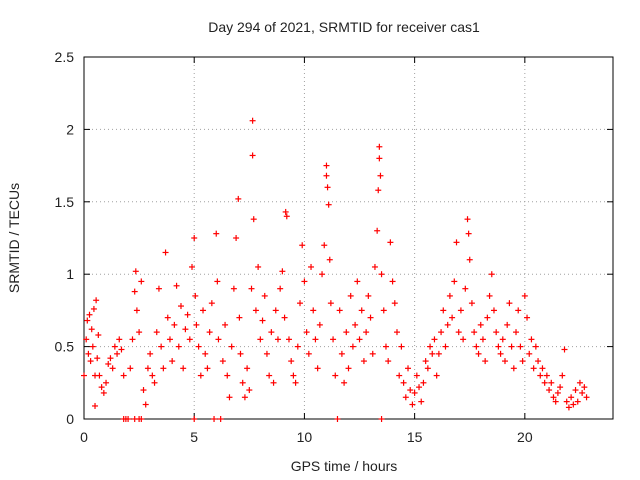 Image resolution: width=640 pixels, height=480 pixels. I want to click on y-axis-label: SRMTID / TECUs, so click(14, 238).